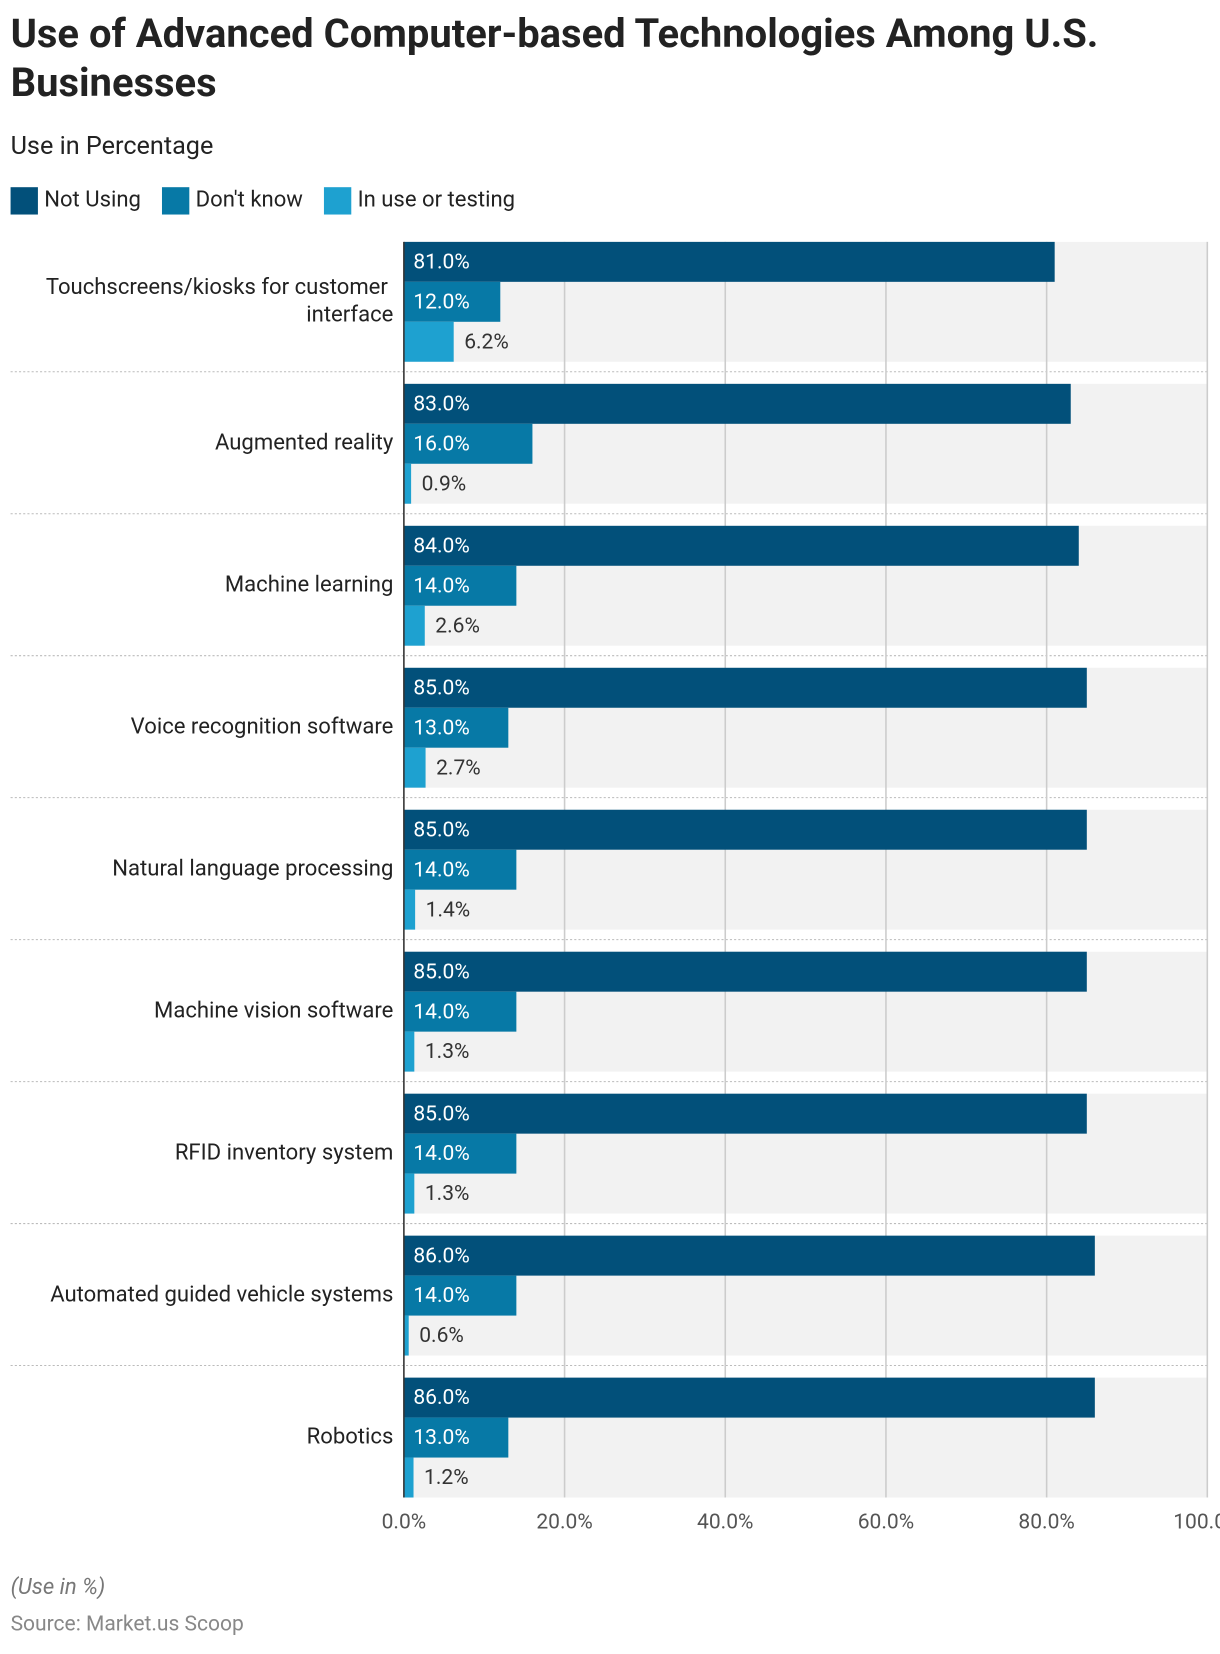 The width and height of the screenshot is (1220, 1654). What do you see at coordinates (1046, 1521) in the screenshot?
I see `x-tick-label: 80.0%` at bounding box center [1046, 1521].